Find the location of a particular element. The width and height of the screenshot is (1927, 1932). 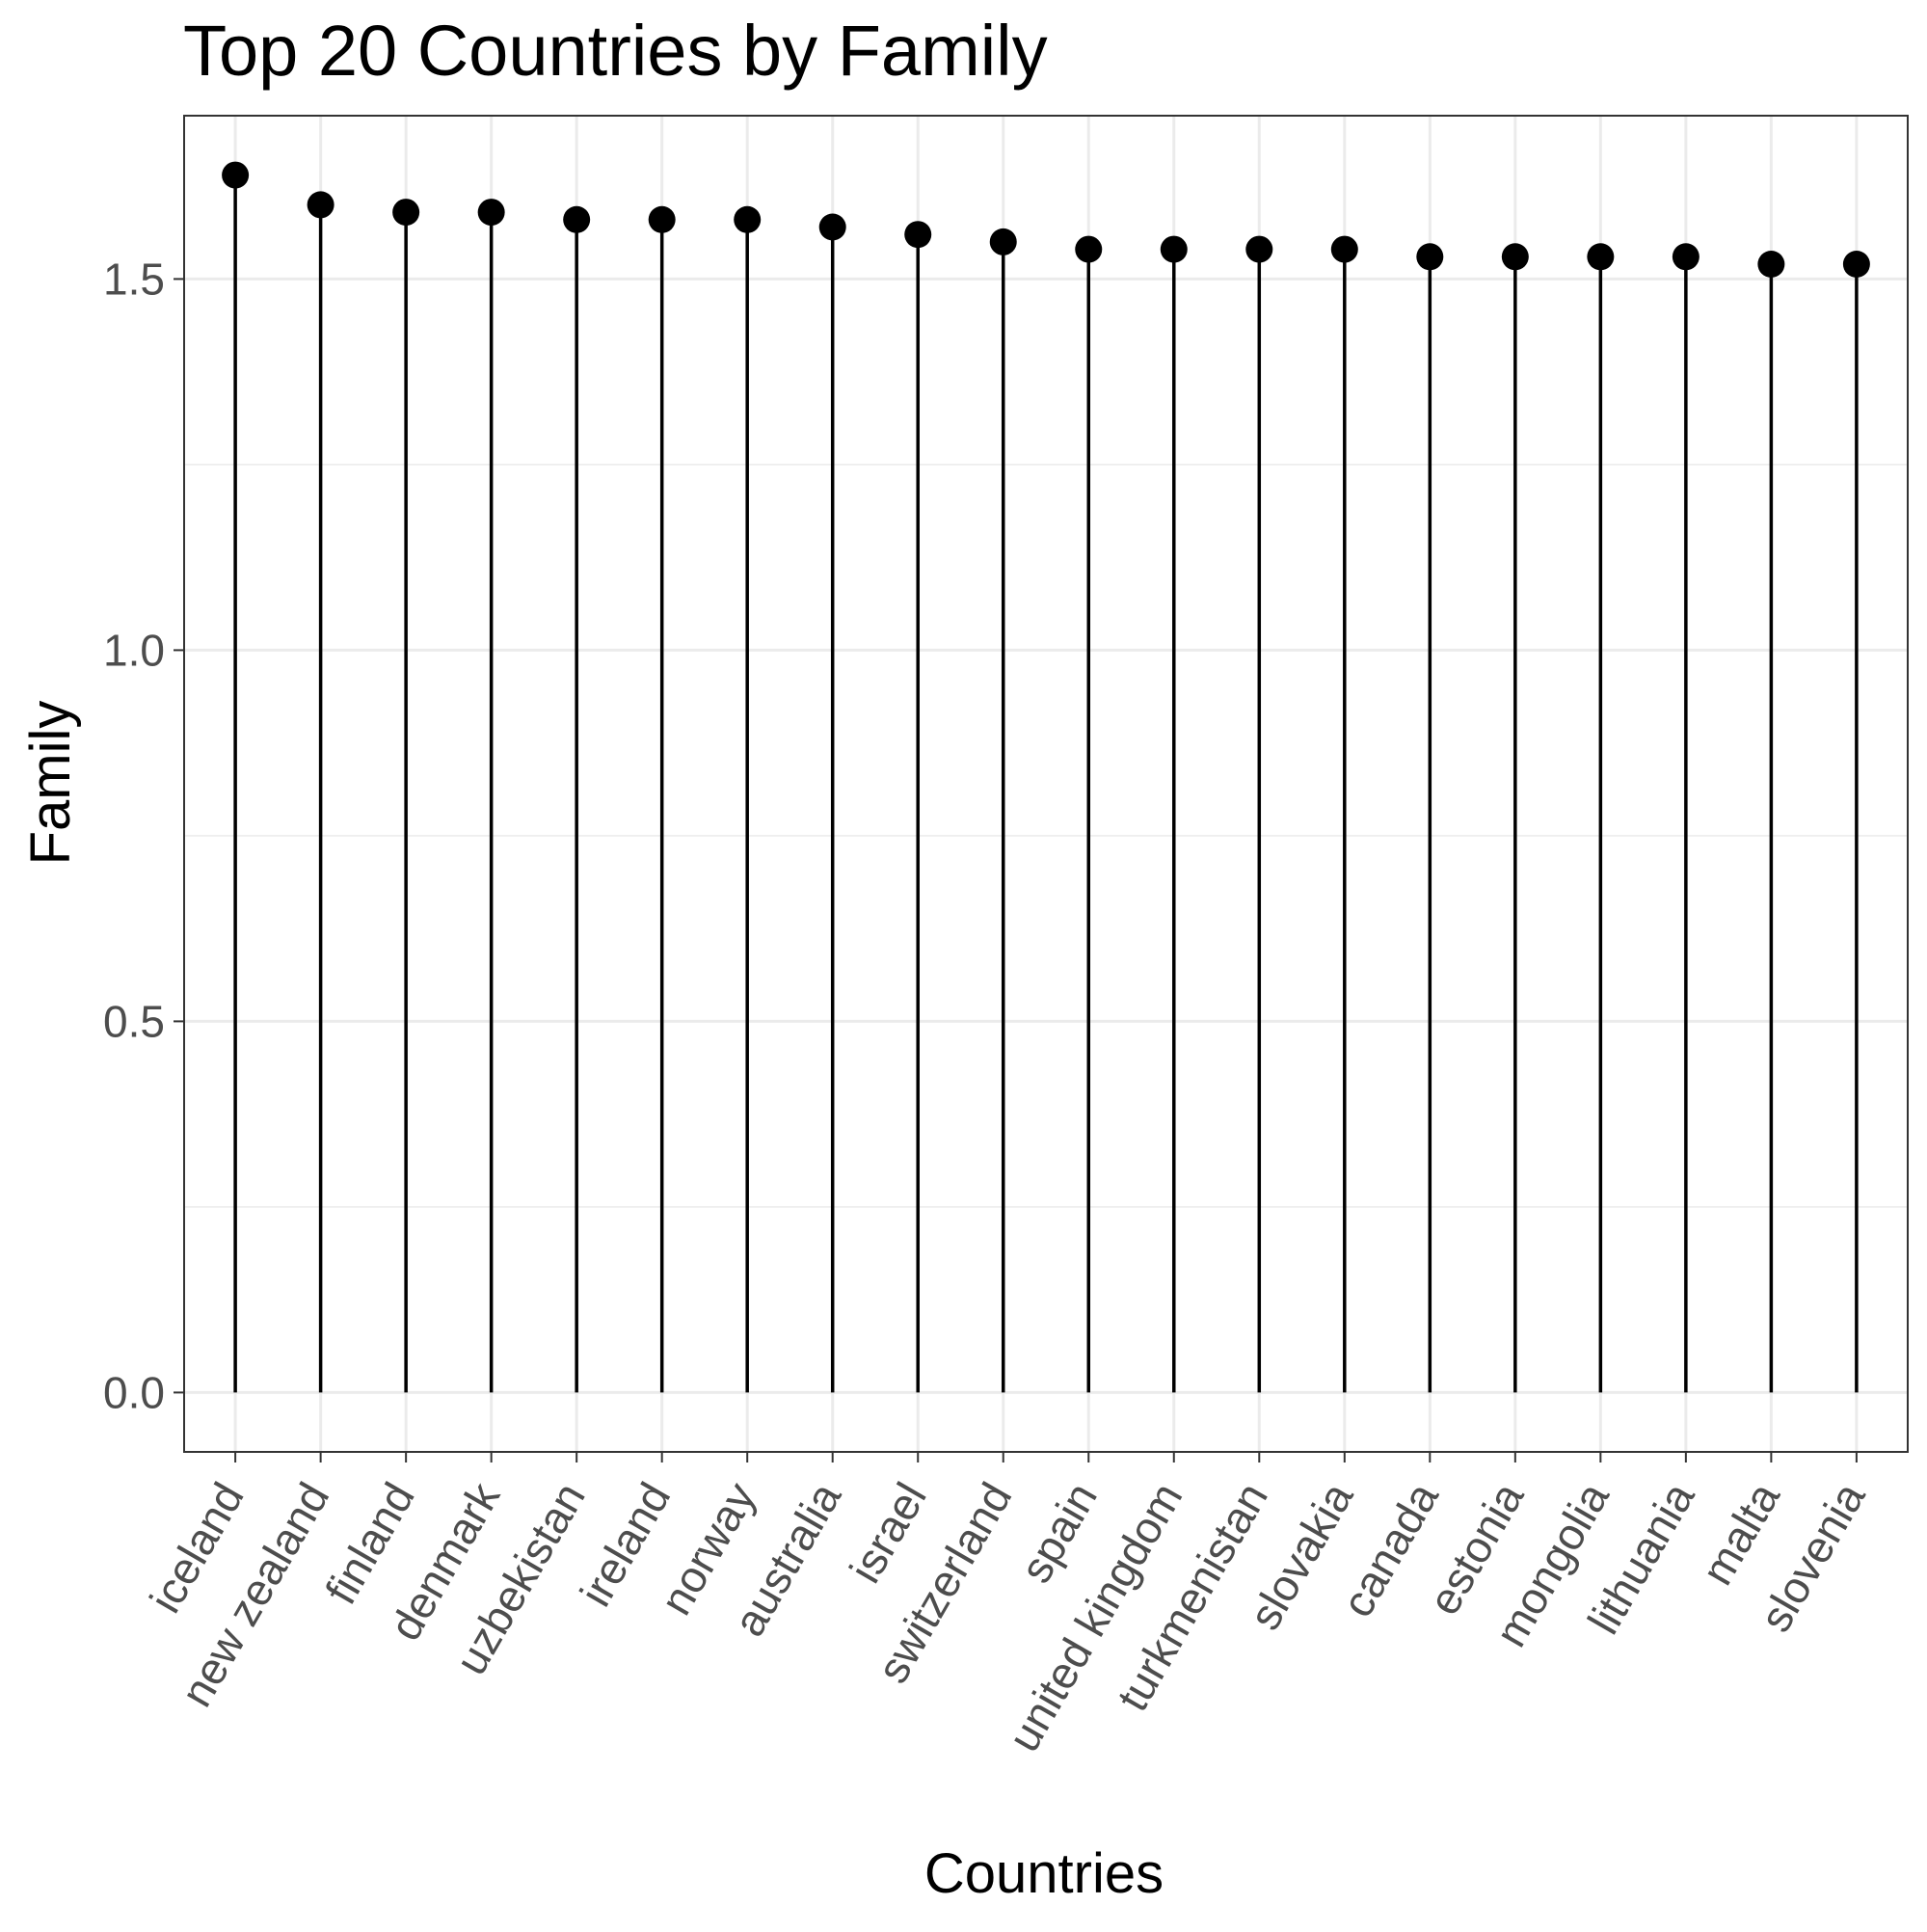

chart-title: Top 20 Countries by Family is located at coordinates (615, 51).